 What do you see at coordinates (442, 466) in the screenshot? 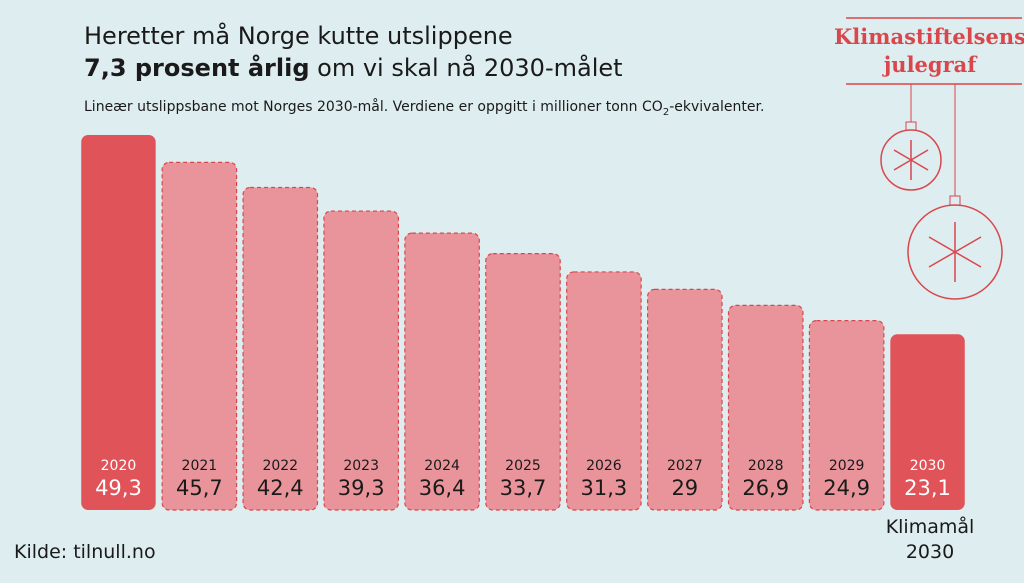
I see `category-label: 2024` at bounding box center [442, 466].